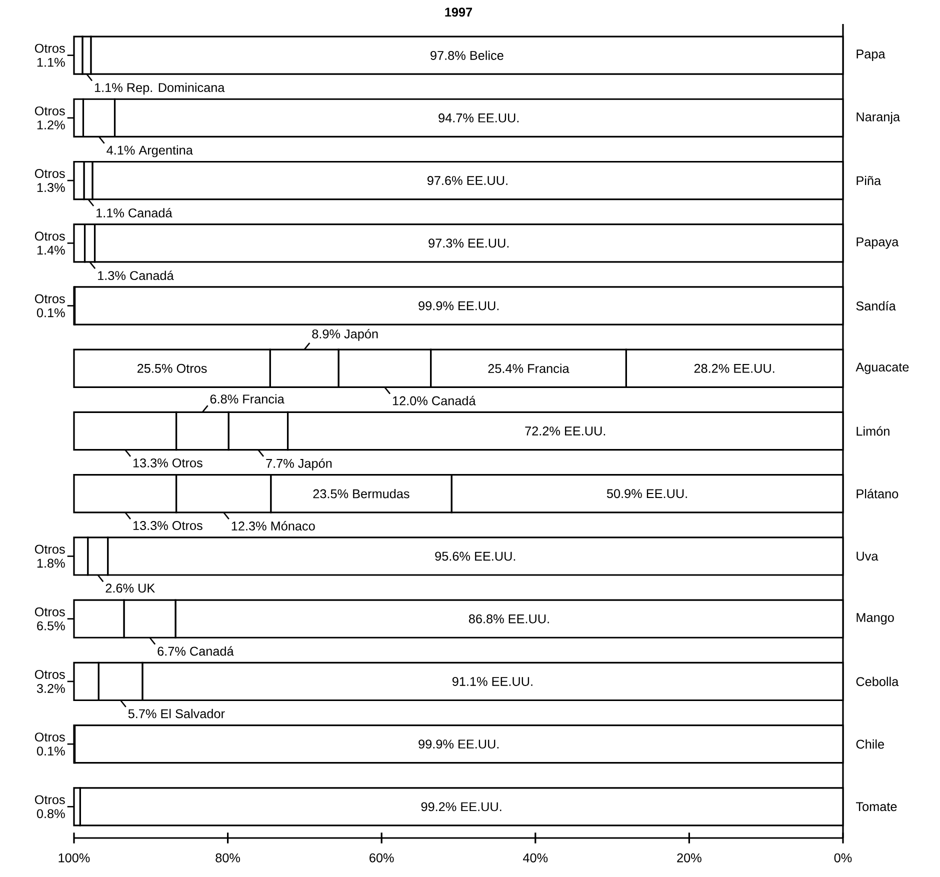 This screenshot has height=877, width=940. What do you see at coordinates (361, 493) in the screenshot?
I see `data-label: 23.5% Bermudas` at bounding box center [361, 493].